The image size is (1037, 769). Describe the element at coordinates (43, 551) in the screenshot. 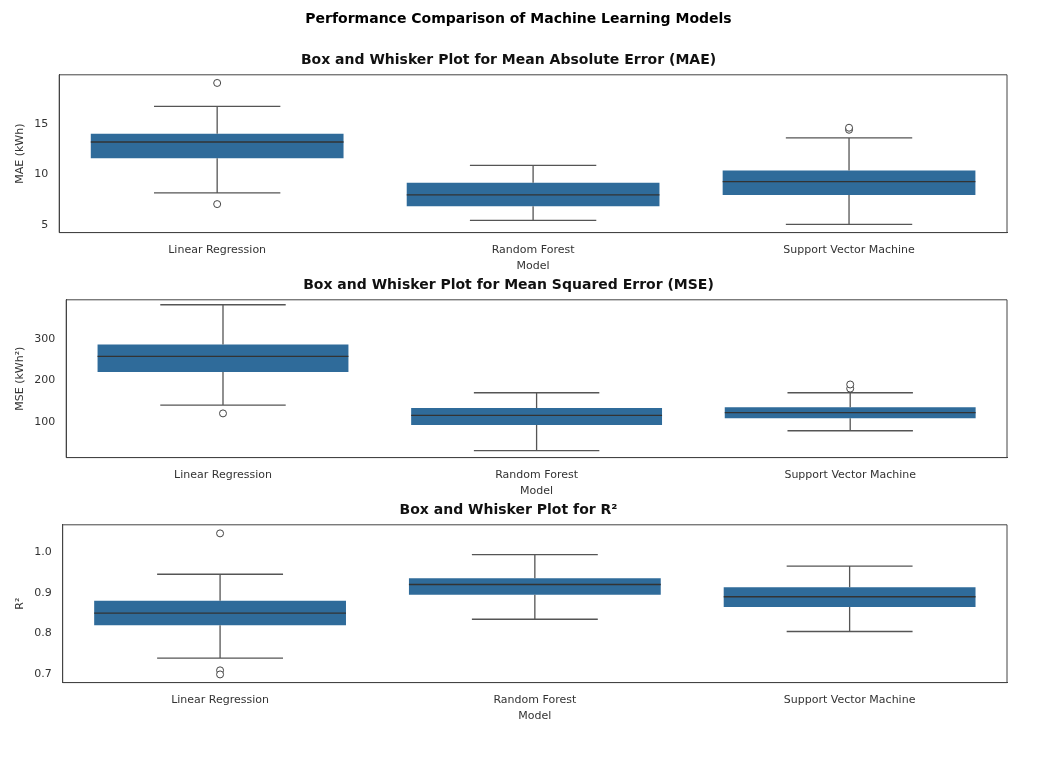

I see `y-tick-label: 1.0` at that location.